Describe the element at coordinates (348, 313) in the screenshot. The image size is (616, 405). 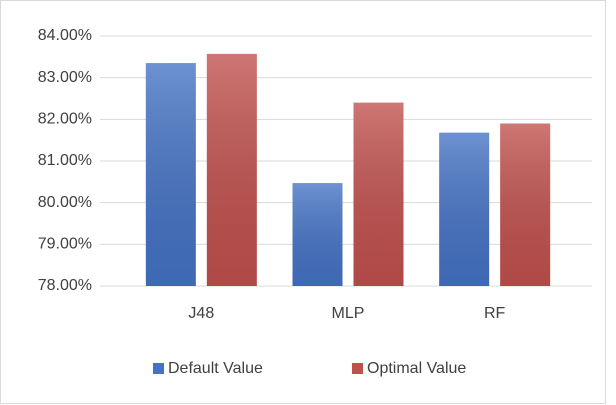
I see `x-tick-label: MLP` at that location.